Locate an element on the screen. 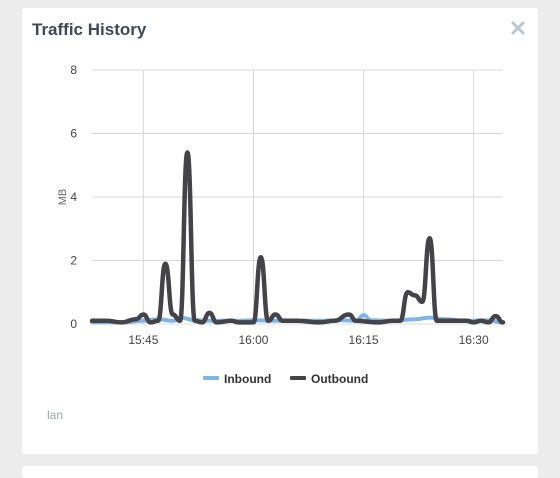 The width and height of the screenshot is (560, 478). x-tick-label: 16:00 is located at coordinates (253, 340).